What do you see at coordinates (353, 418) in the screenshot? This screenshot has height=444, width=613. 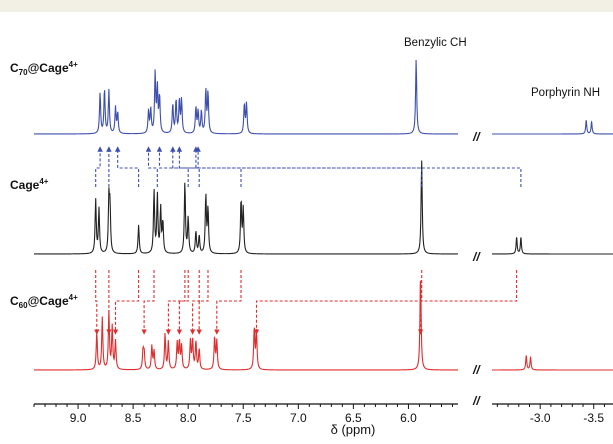 I see `x-tick-label: 6.5` at bounding box center [353, 418].